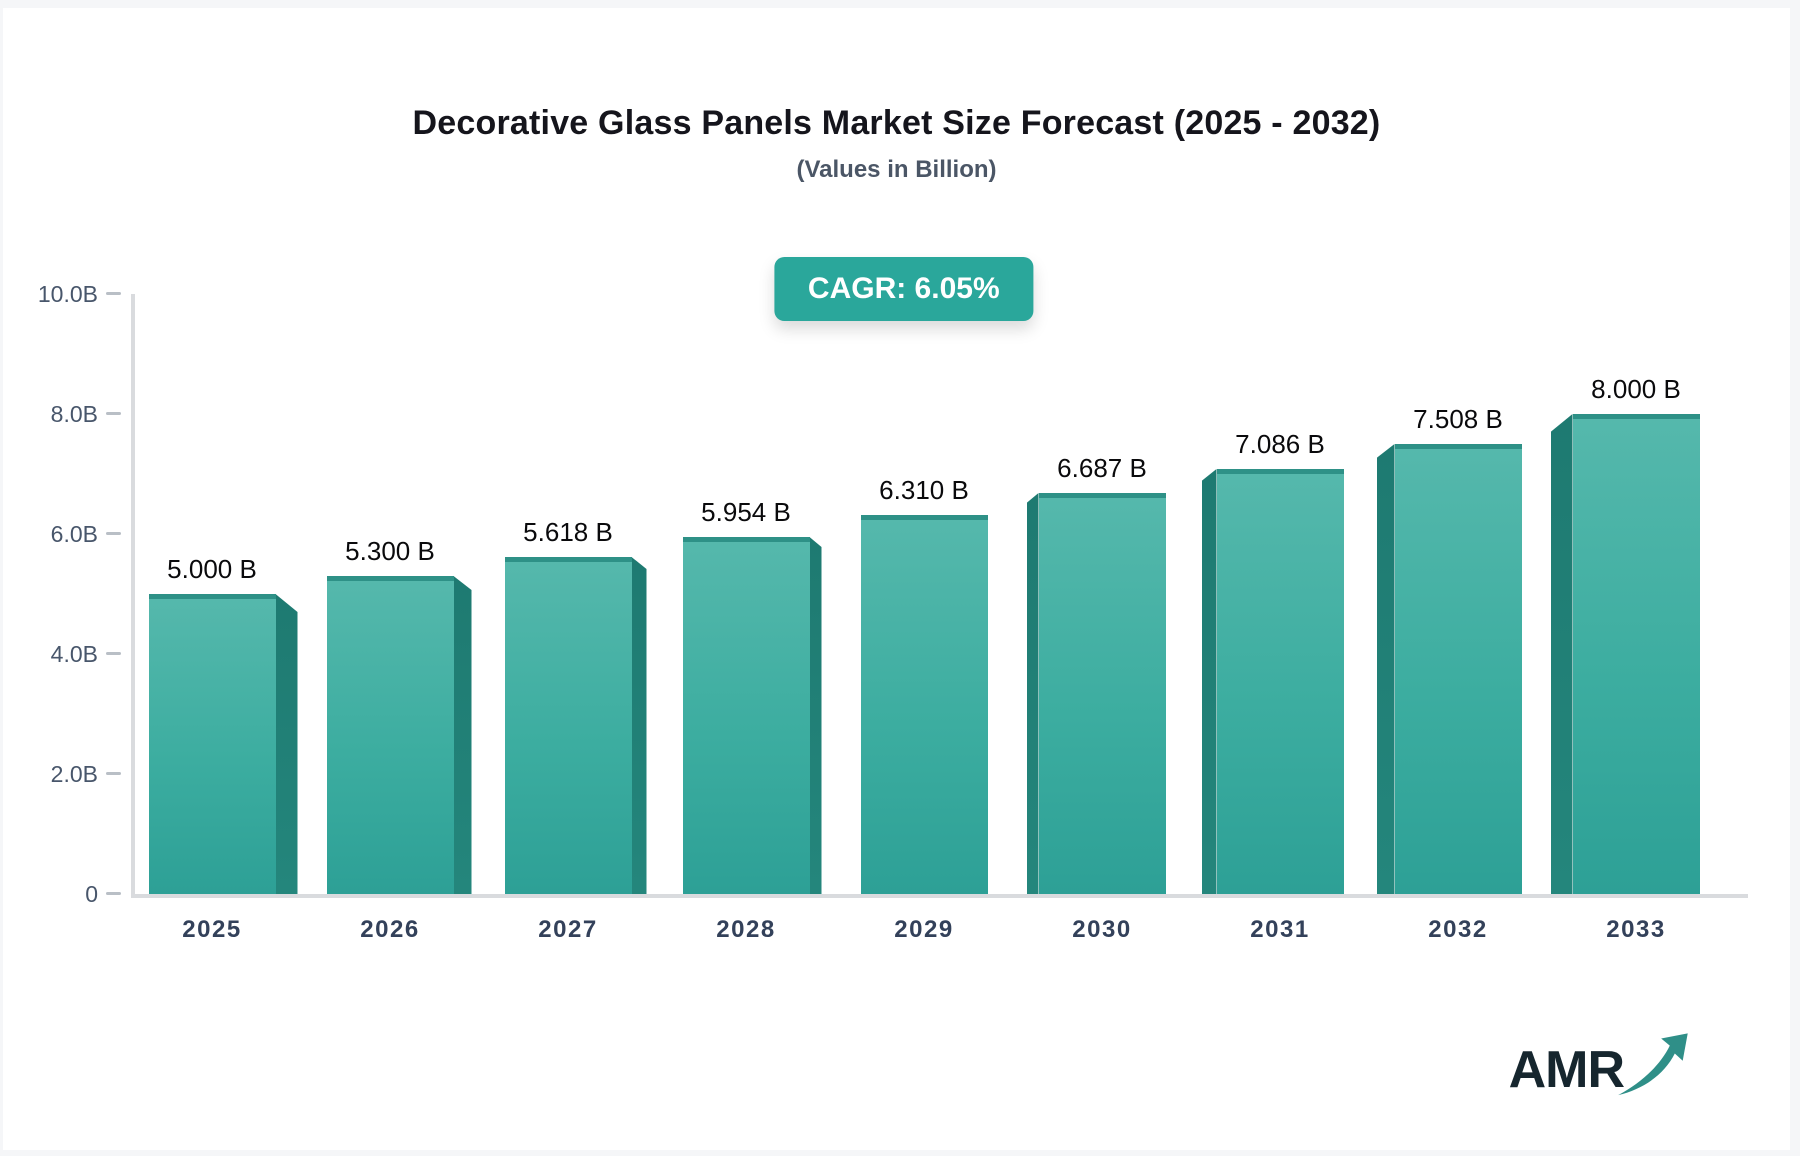  What do you see at coordinates (212, 569) in the screenshot?
I see `bar-value-label: 5.000 B` at bounding box center [212, 569].